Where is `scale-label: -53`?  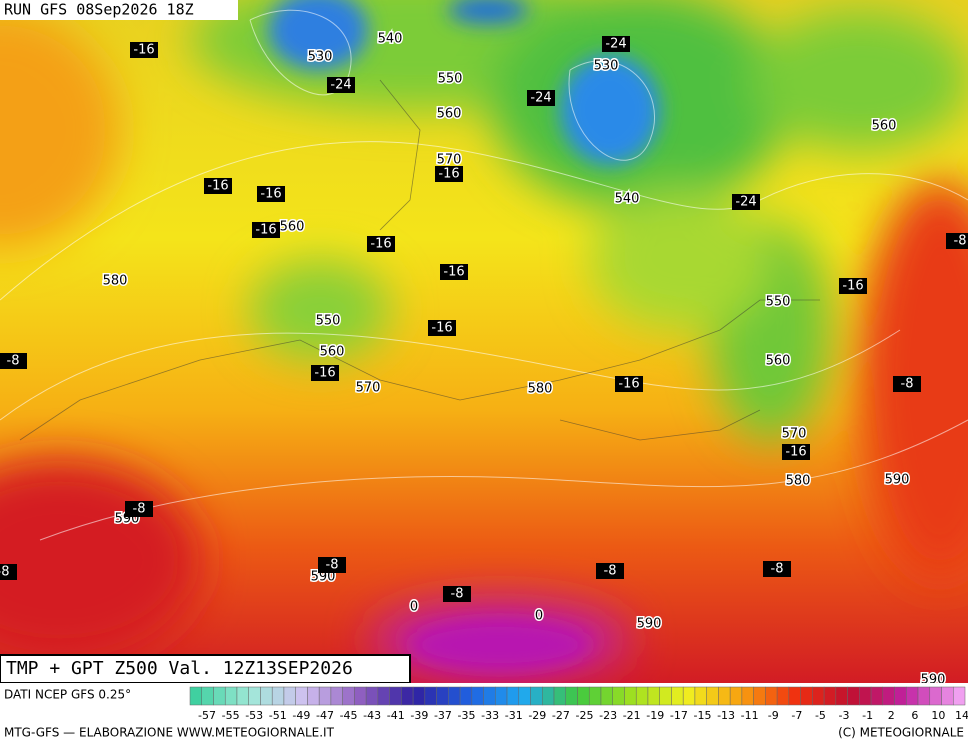 scale-label: -53 is located at coordinates (254, 715).